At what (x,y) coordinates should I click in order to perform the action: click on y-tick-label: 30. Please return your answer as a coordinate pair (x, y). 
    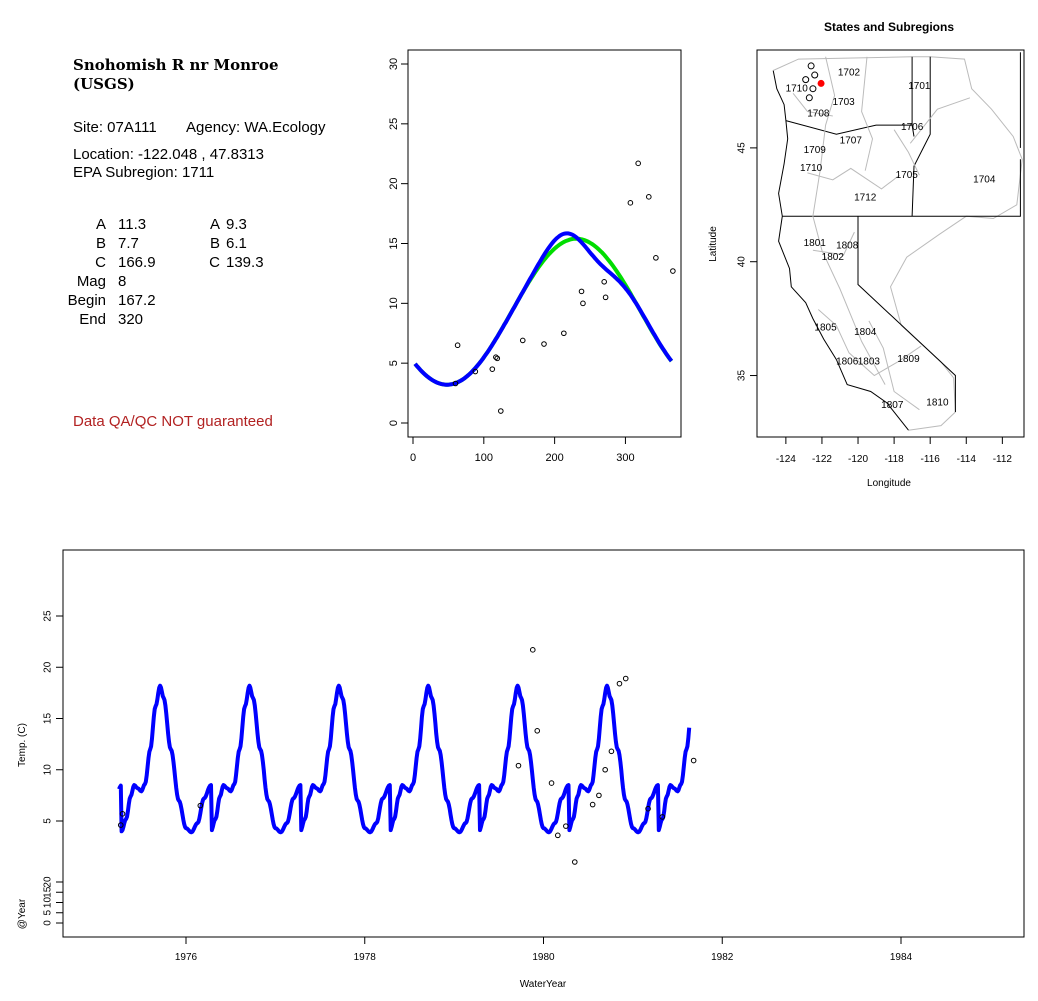
    Looking at the image, I should click on (394, 64).